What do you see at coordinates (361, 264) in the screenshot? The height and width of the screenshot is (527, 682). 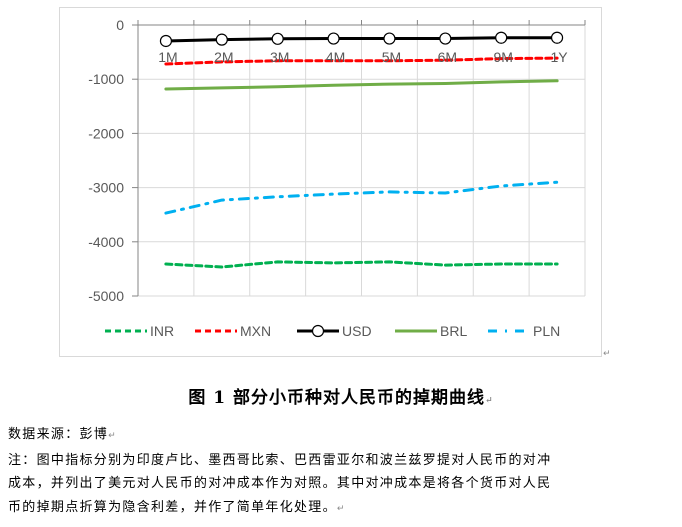 I see `series-line-inr` at bounding box center [361, 264].